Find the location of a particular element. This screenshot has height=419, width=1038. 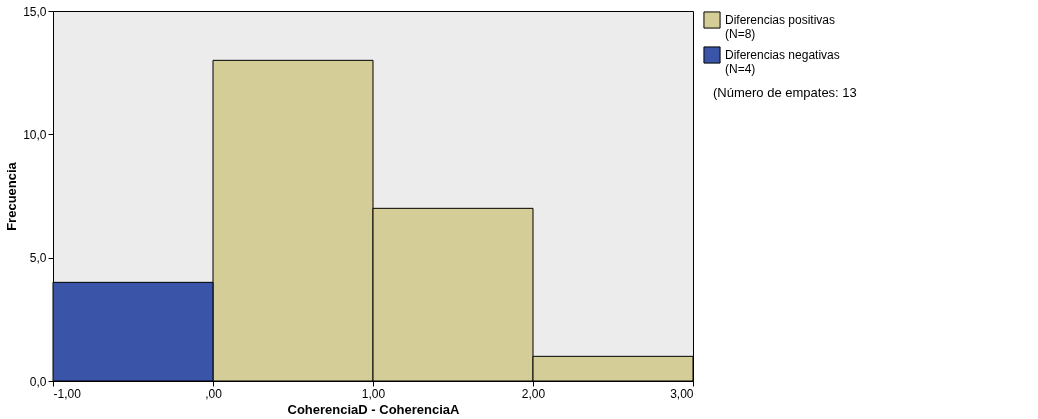

x-tick-label: ,00 is located at coordinates (214, 393).